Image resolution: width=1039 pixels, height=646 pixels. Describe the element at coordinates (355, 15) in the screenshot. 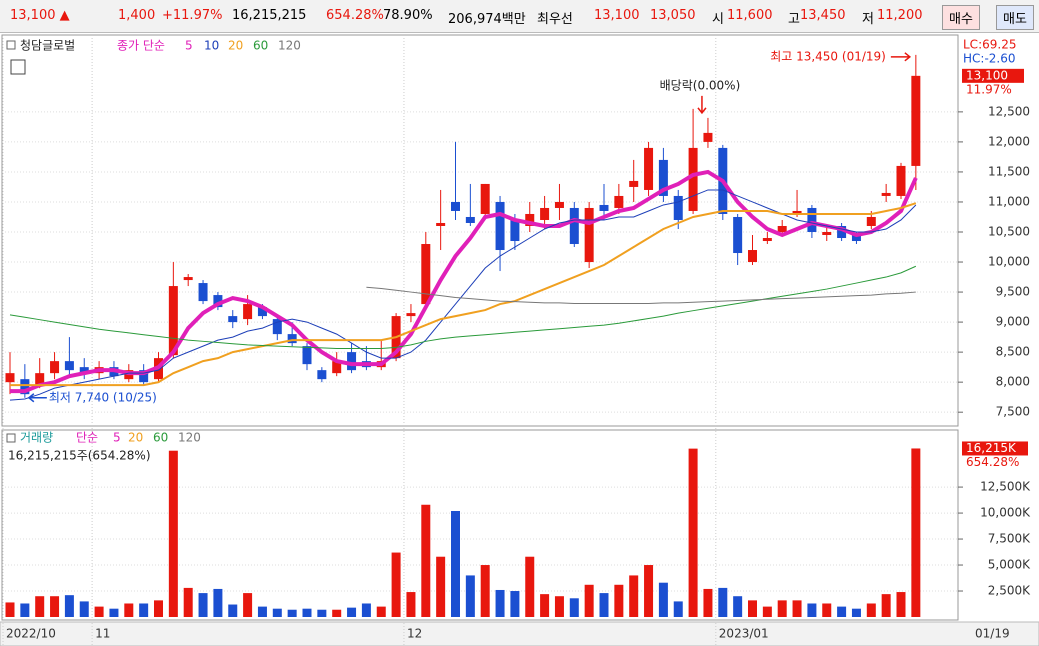

I see `volume-rate: 654.28%` at that location.